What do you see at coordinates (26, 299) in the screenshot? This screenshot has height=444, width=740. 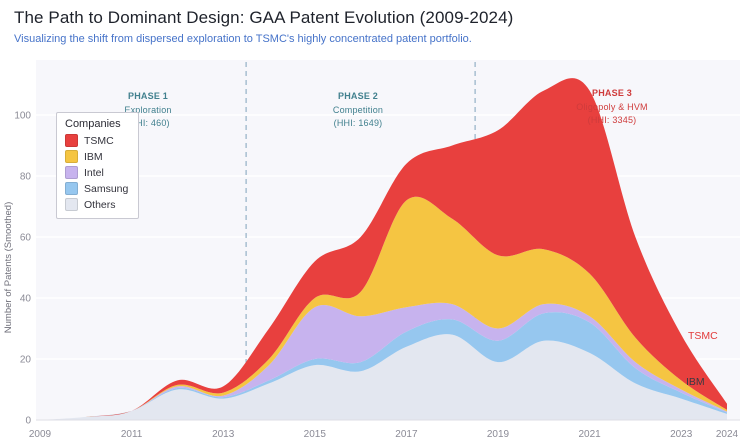 I see `svg-text: 40` at bounding box center [26, 299].